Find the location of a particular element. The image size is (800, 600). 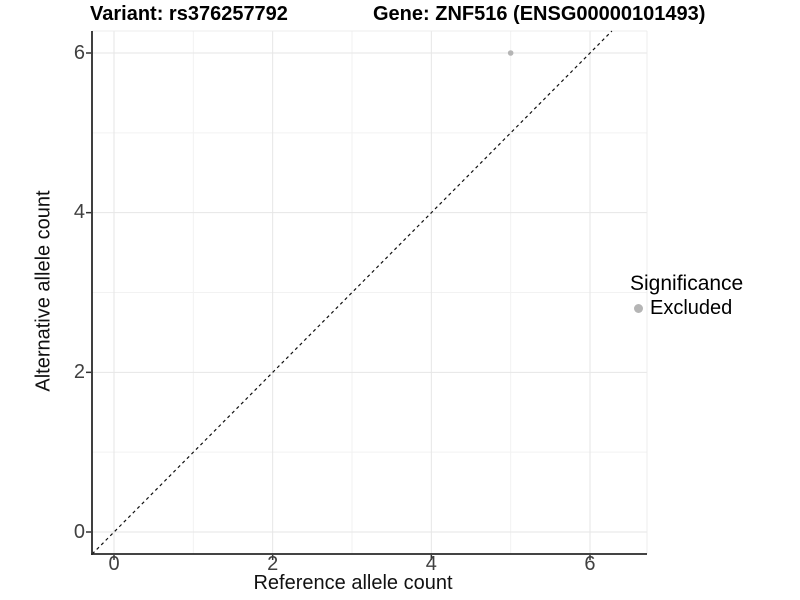

y-tick-label: 2 is located at coordinates (79, 371).